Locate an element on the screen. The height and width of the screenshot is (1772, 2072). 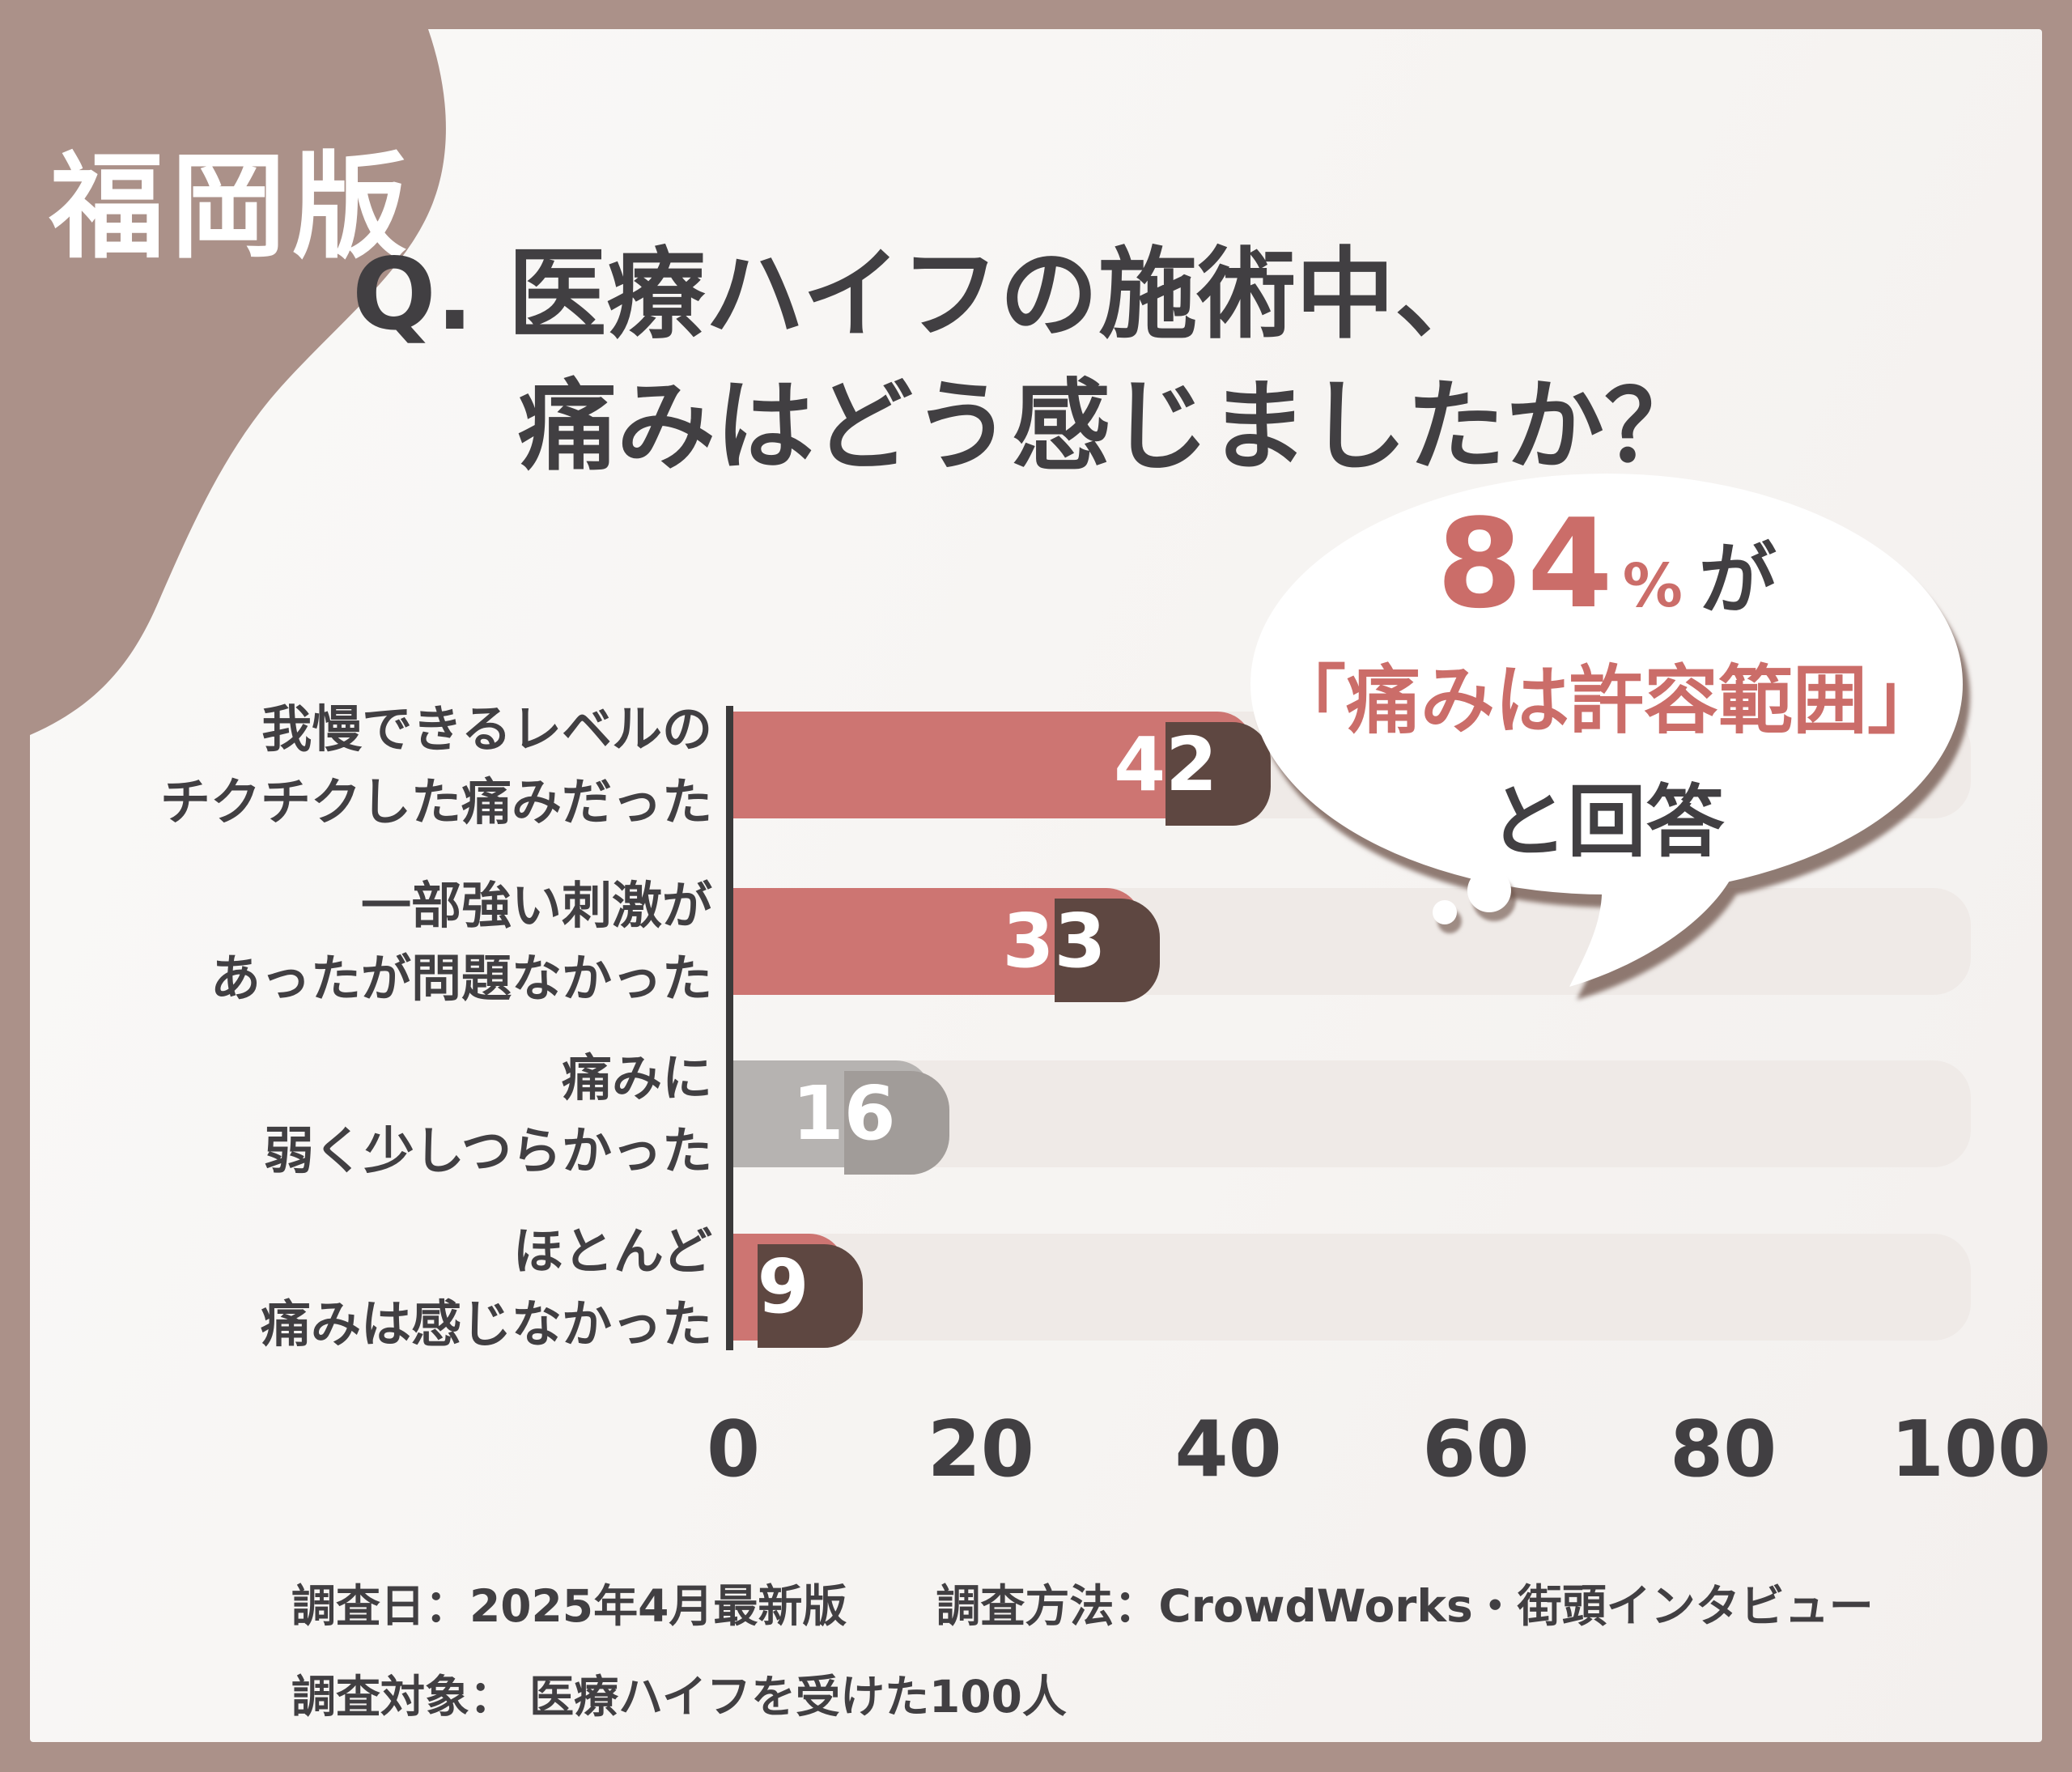
title-line-2: 痛みはどう感じましたか？ is located at coordinates (1110, 427).